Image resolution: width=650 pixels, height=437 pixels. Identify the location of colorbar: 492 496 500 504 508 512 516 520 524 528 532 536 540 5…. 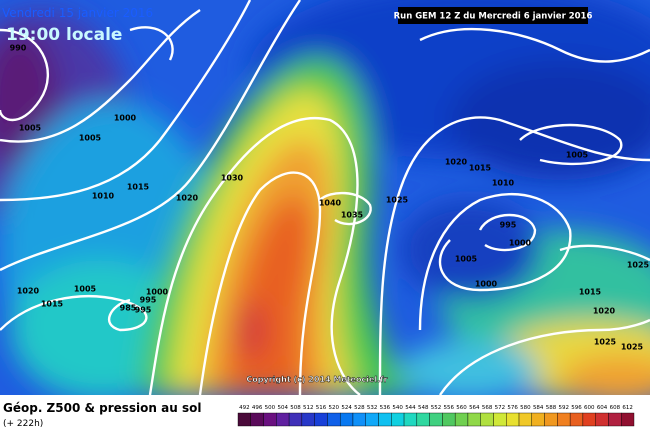
(436, 416).